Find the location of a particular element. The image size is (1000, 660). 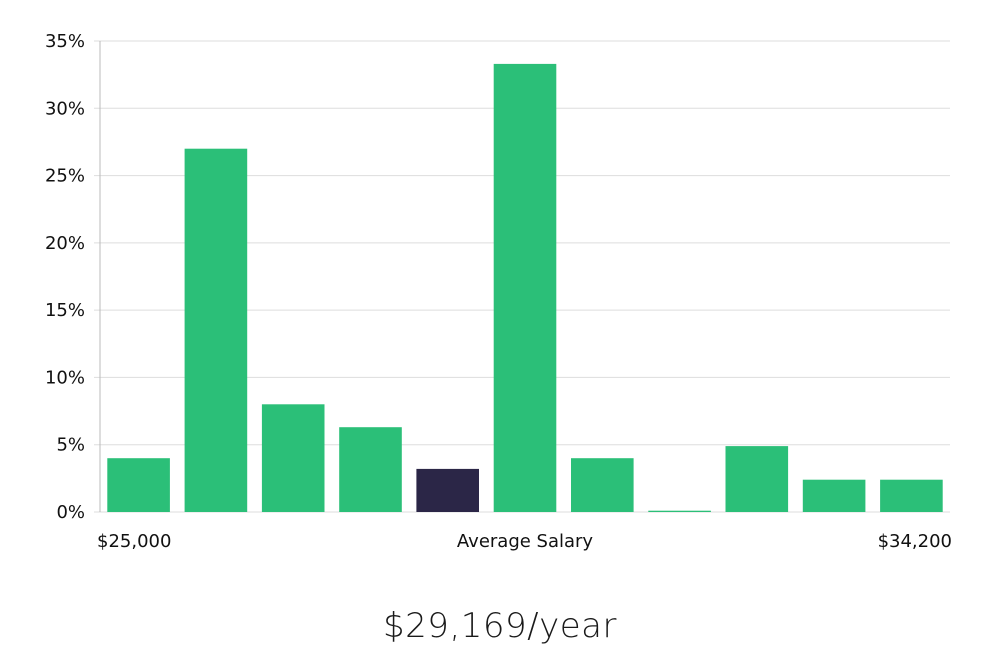

x-label-min: $25,000 is located at coordinates (134, 541).